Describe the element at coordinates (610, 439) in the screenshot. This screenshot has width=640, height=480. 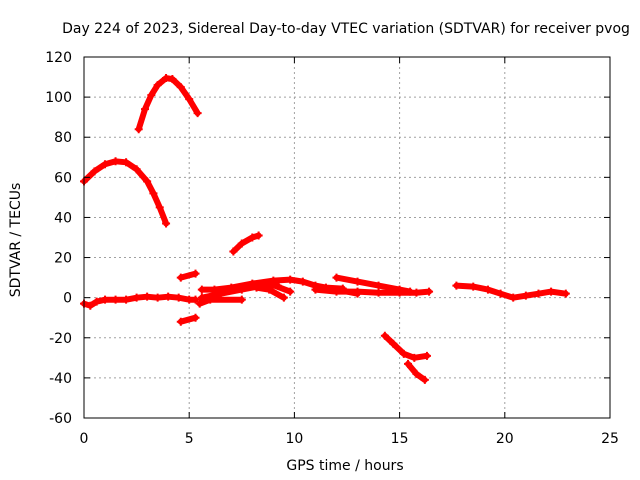
I see `x-tick-label: 25` at that location.